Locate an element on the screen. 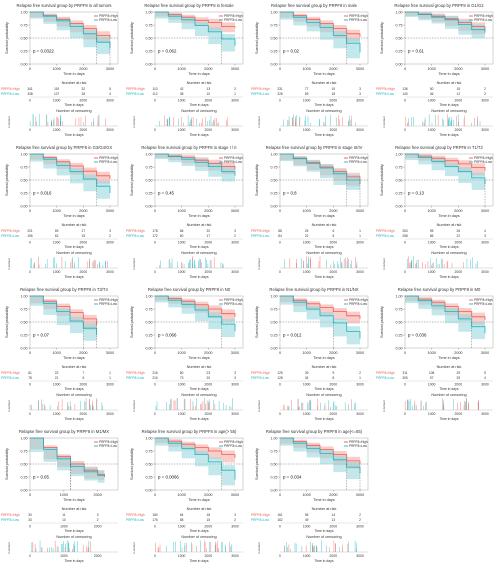 The image size is (500, 568). risk-count-high: 77 is located at coordinates (307, 89).